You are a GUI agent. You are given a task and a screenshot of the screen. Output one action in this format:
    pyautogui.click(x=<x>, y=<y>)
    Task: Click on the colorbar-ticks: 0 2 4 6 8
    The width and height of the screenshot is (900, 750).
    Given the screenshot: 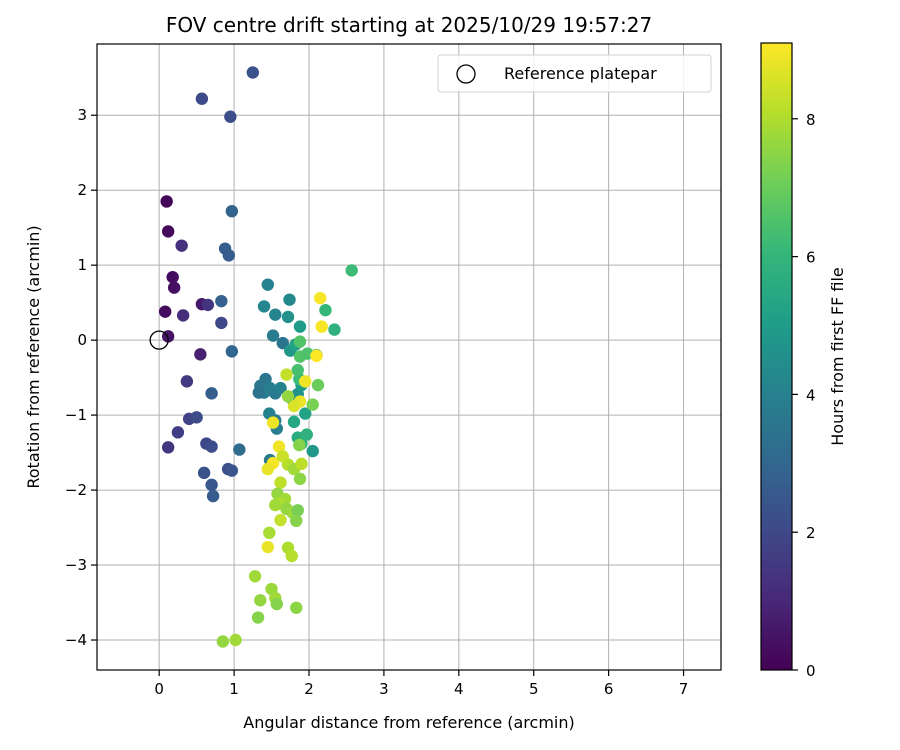 What is the action you would take?
    pyautogui.click(x=804, y=395)
    